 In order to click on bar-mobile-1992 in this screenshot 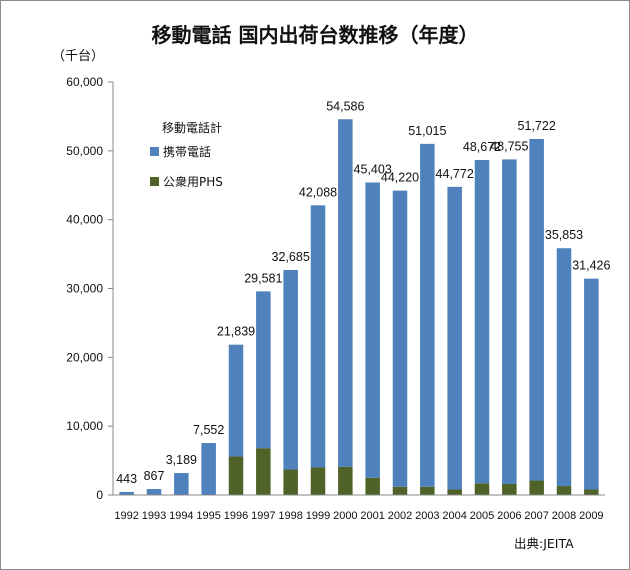, I will do `click(126, 493)`.